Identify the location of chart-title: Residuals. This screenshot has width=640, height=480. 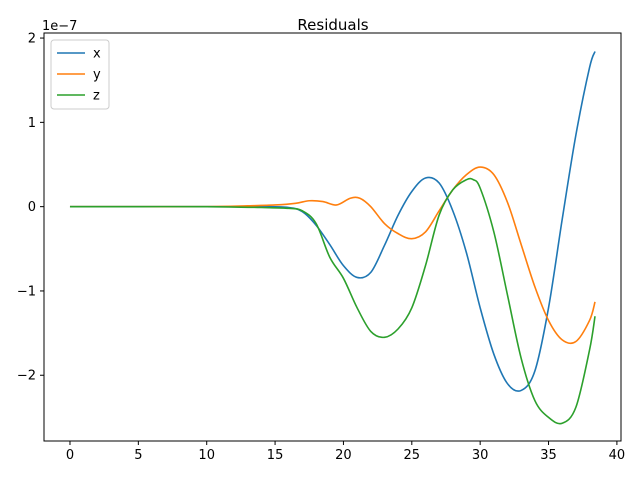
(332, 25).